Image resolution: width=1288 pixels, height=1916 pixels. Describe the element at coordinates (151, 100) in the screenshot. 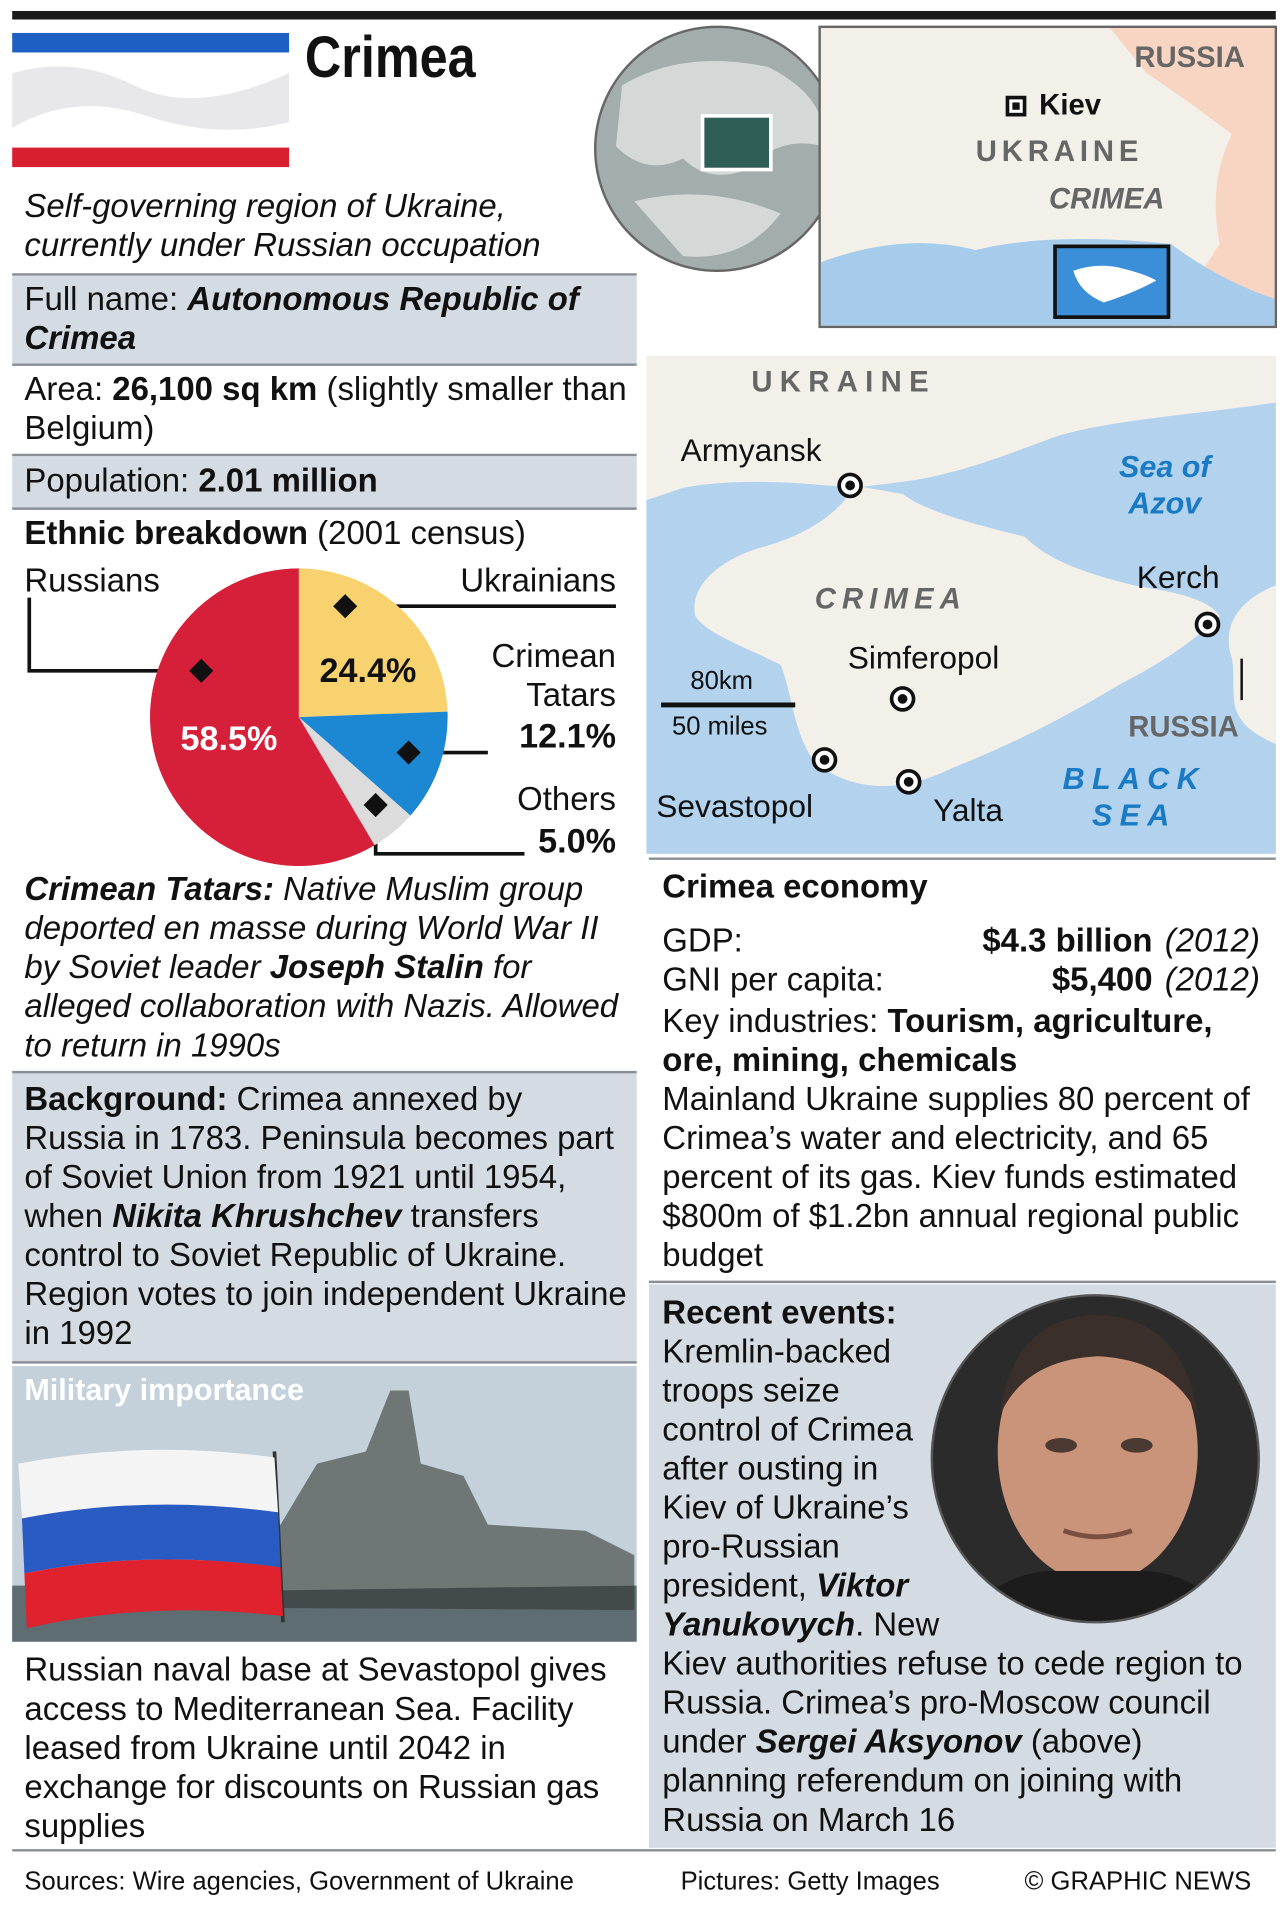

I see `crimea-flag` at that location.